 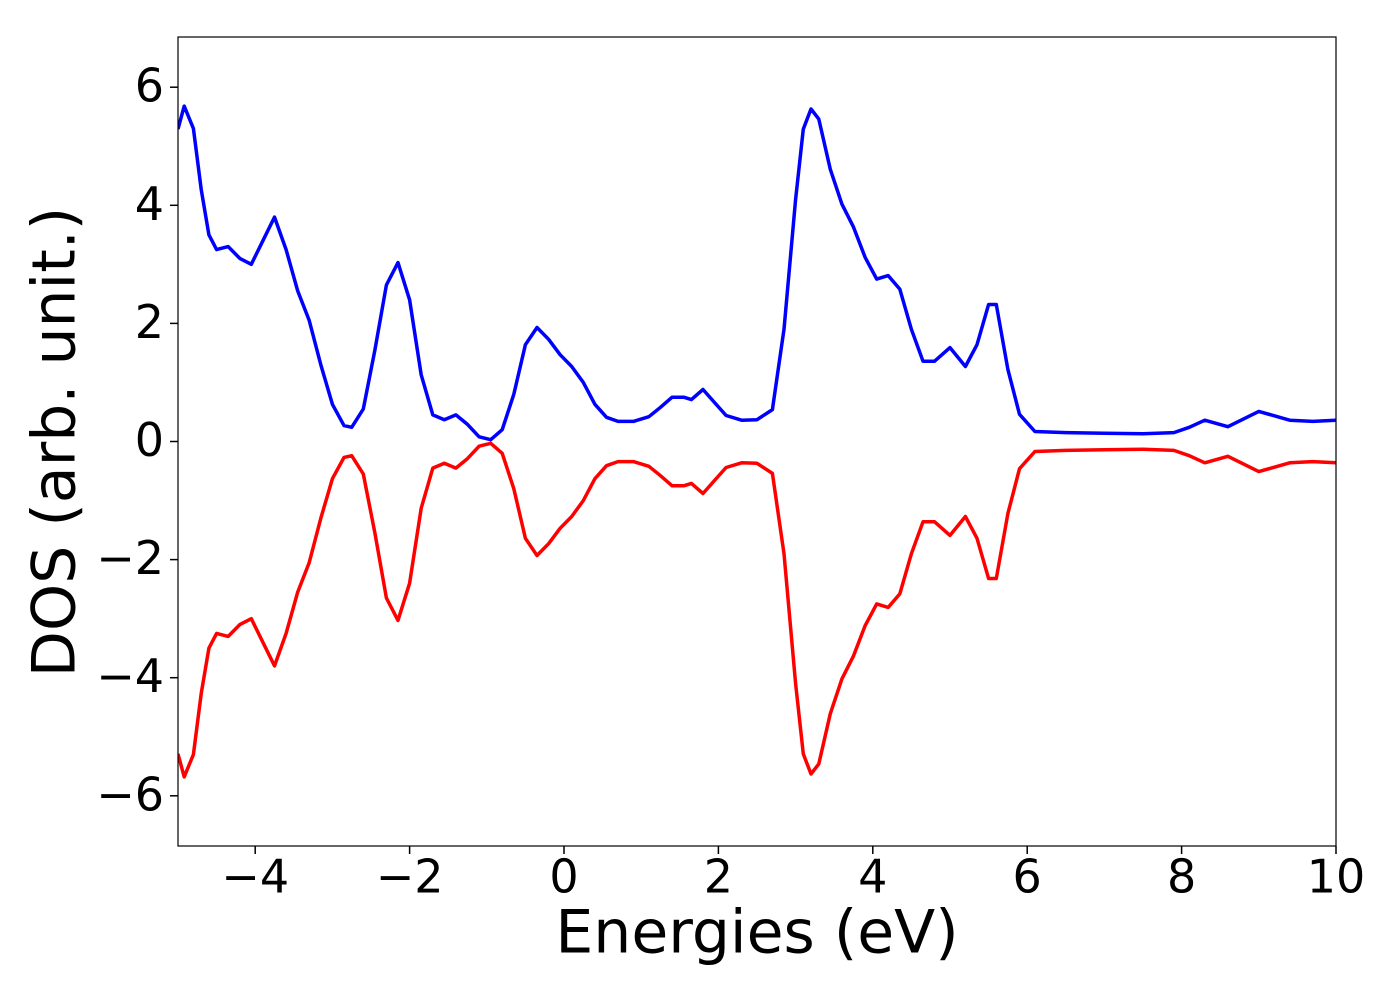 I want to click on x-tick-label: 8, so click(x=1181, y=877).